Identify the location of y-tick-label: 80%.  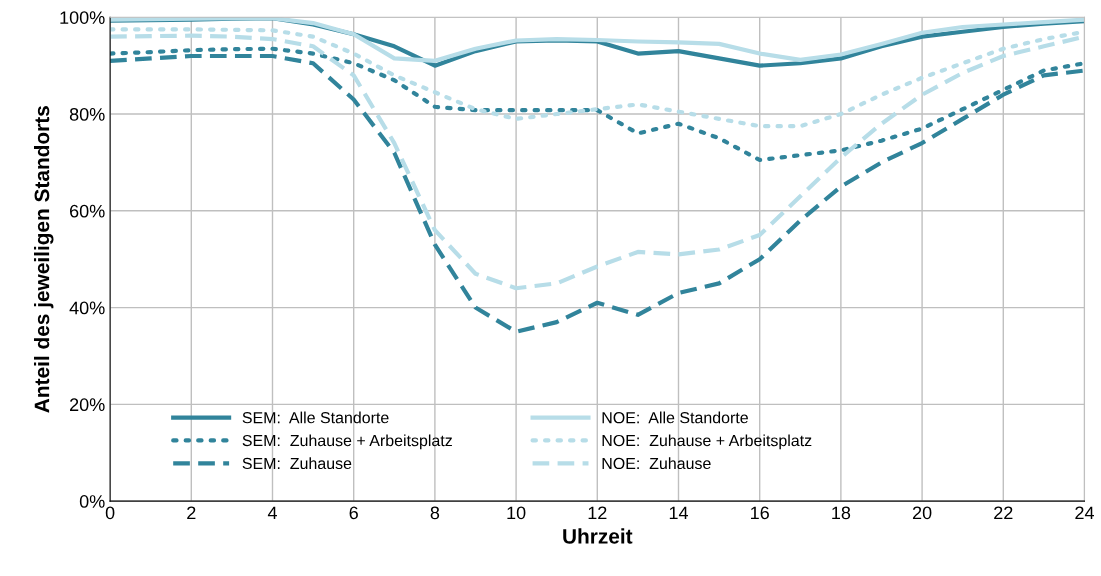
(87, 114).